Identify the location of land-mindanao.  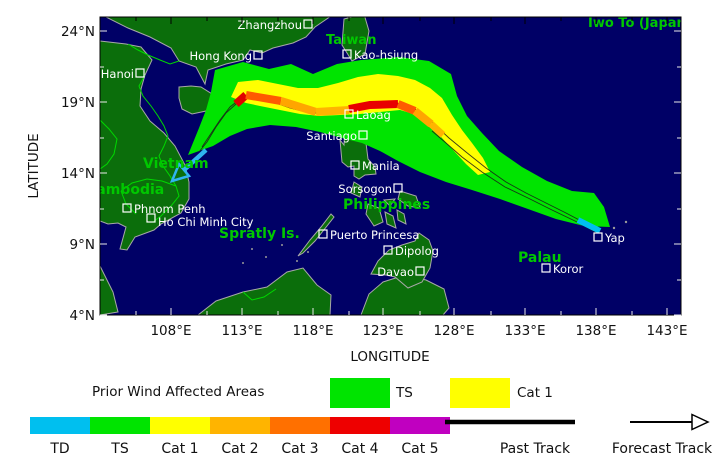
(402, 260).